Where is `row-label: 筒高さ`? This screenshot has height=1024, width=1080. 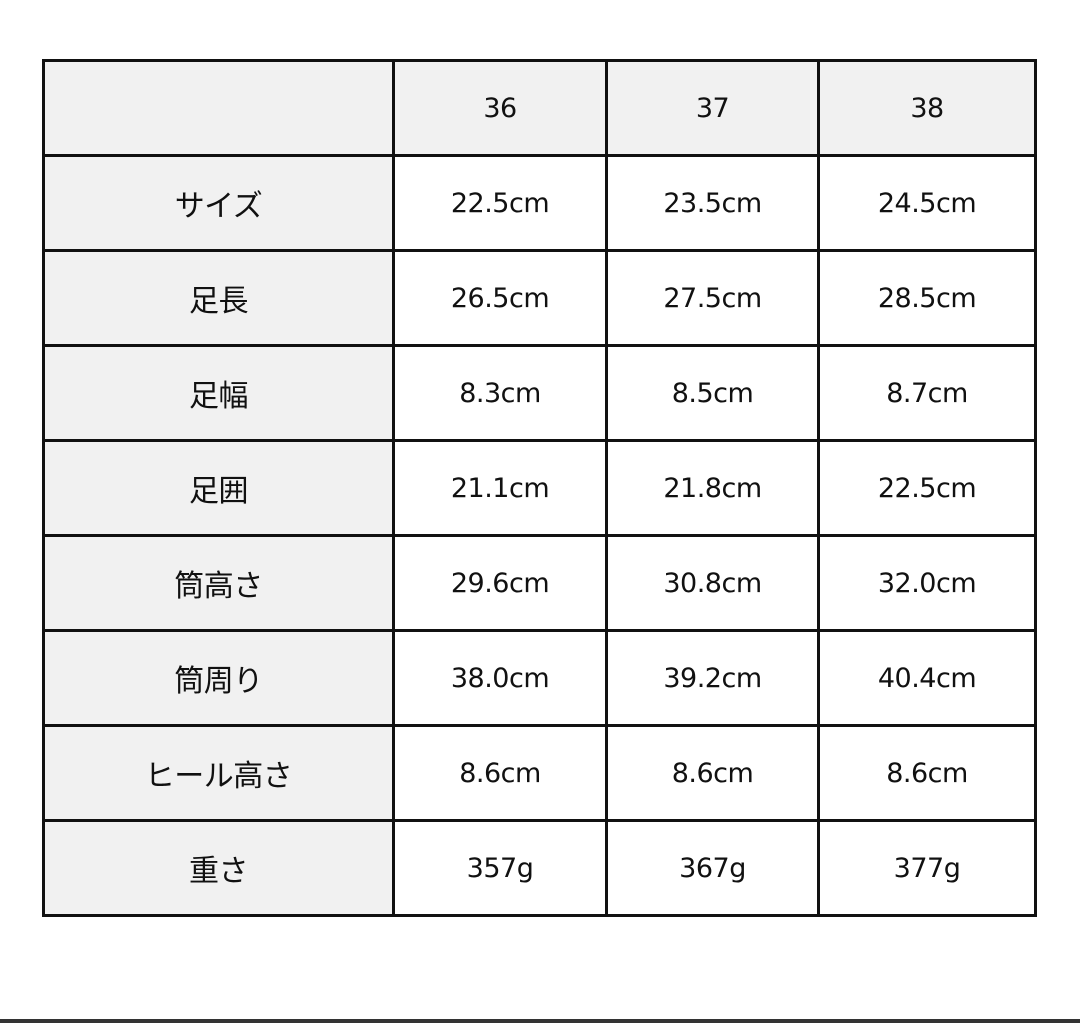
row-label: 筒高さ is located at coordinates (218, 583).